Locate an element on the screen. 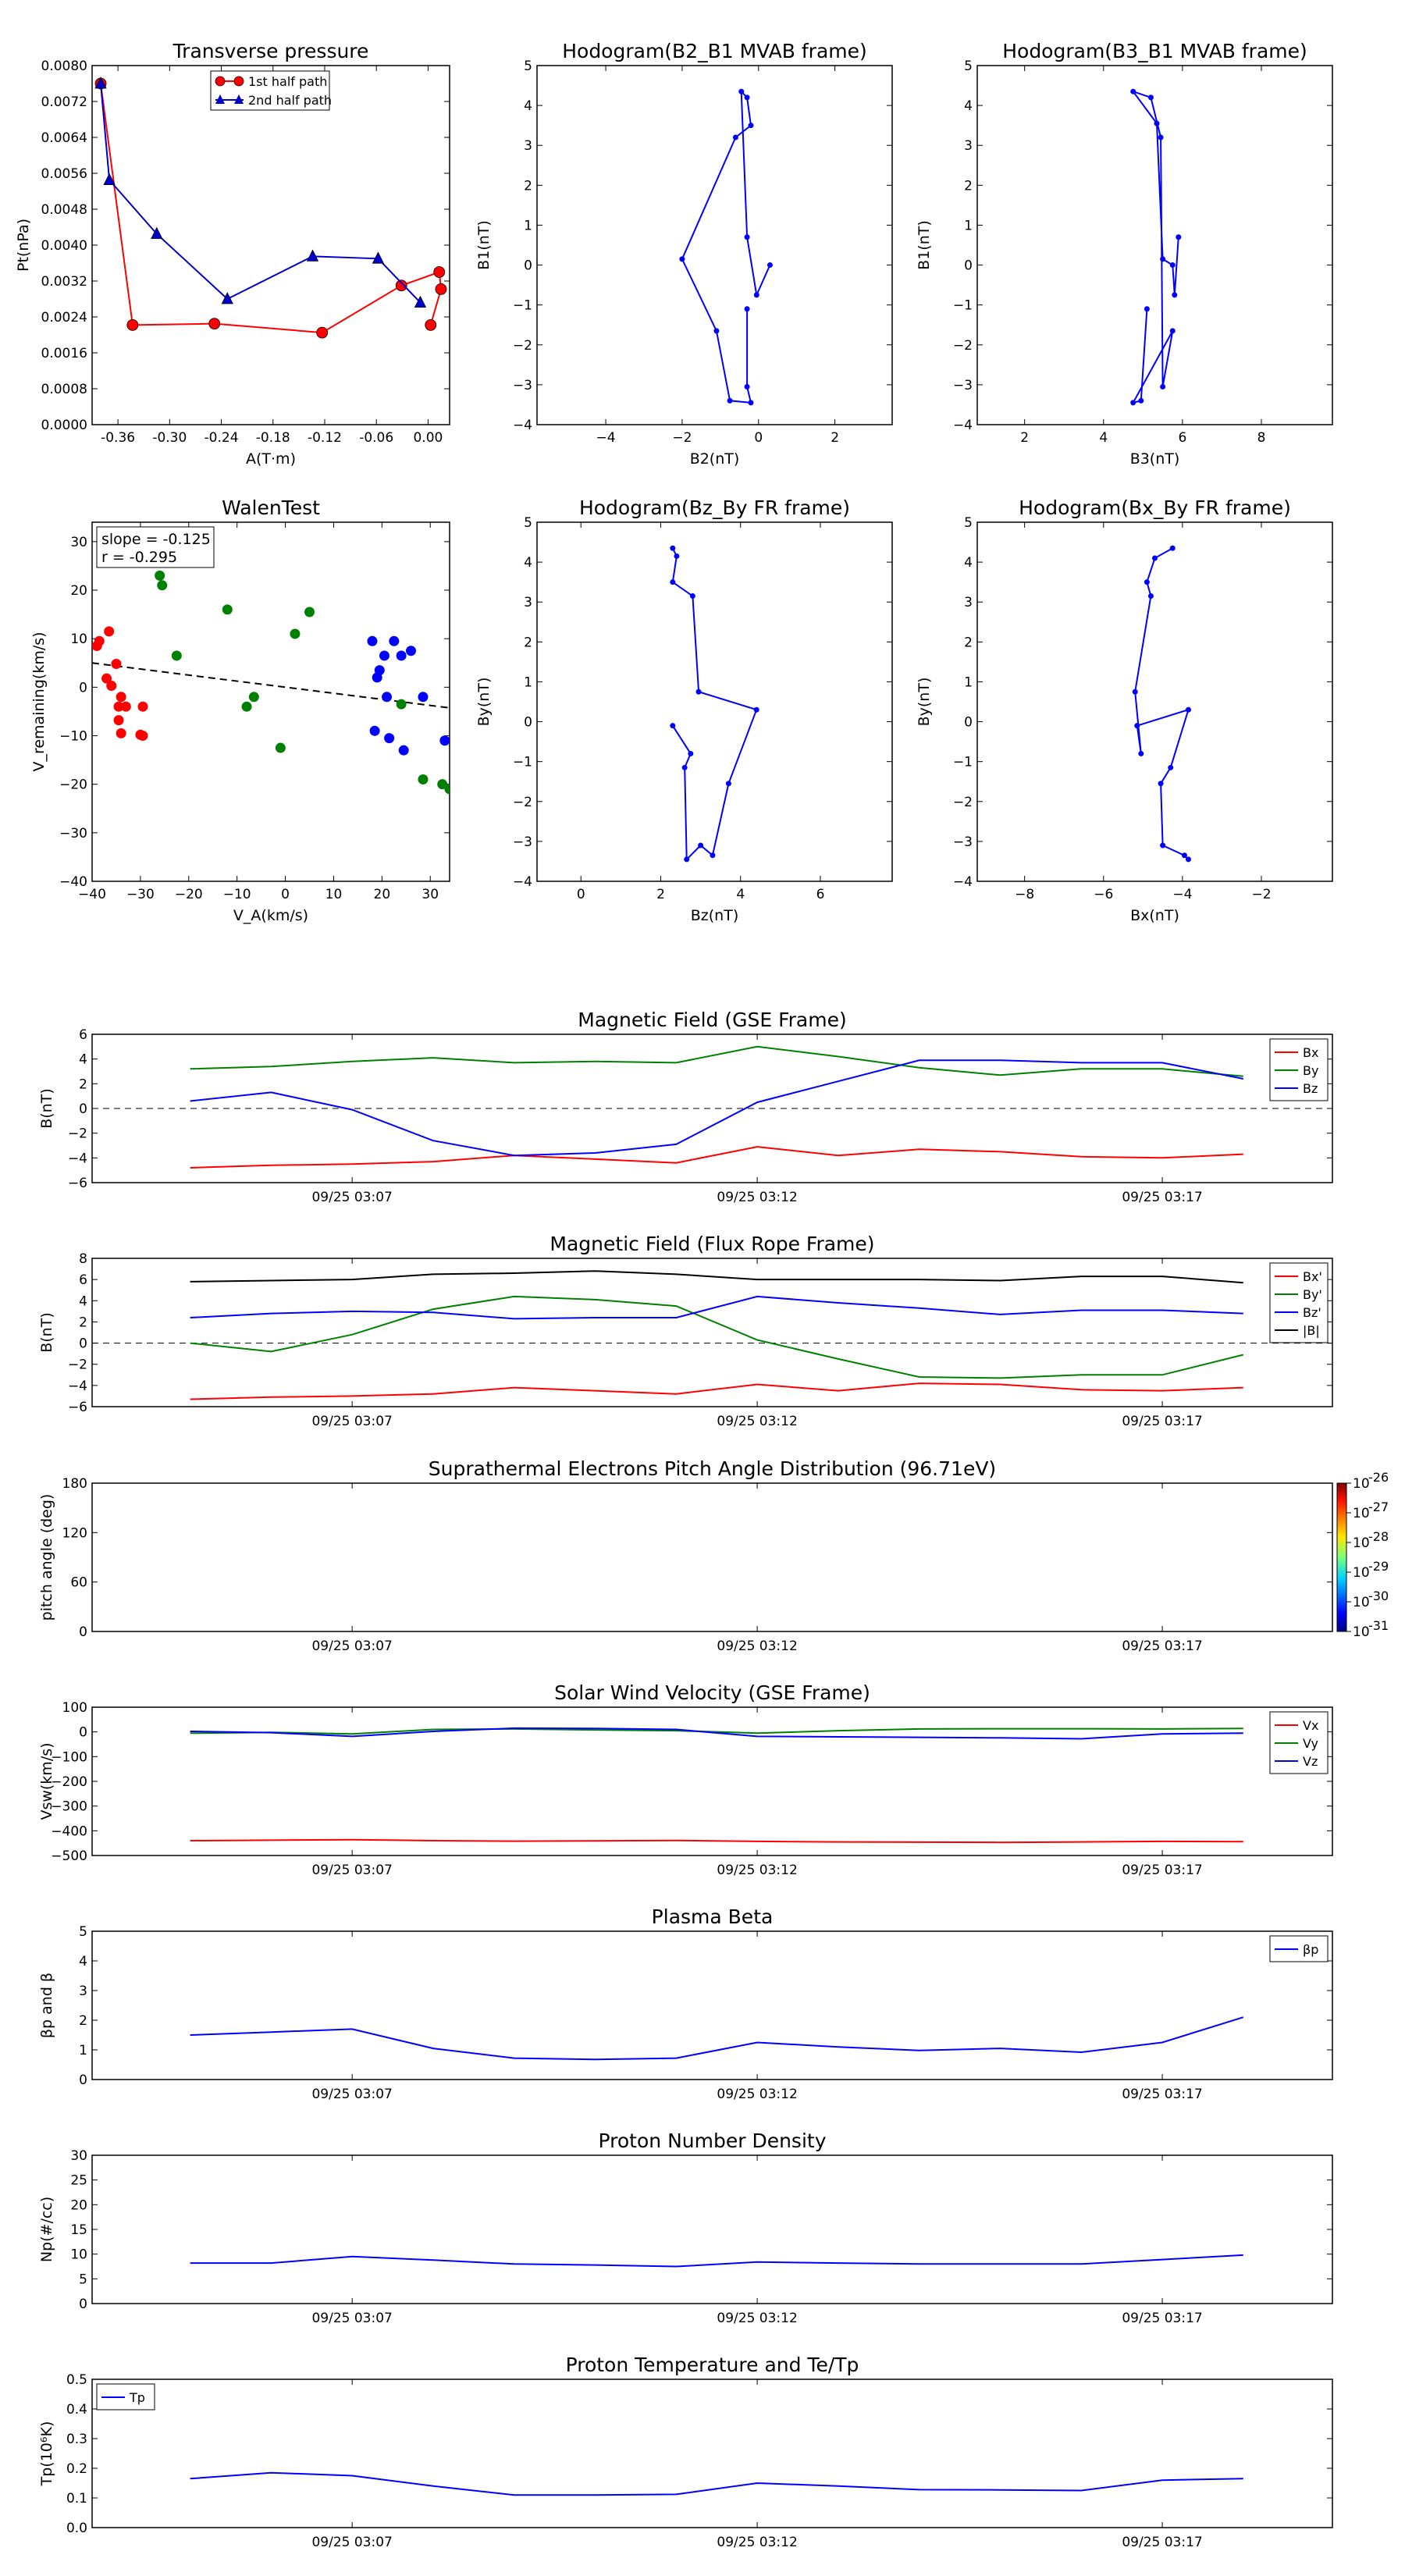  y-tick-label: 2 is located at coordinates (968, 186).